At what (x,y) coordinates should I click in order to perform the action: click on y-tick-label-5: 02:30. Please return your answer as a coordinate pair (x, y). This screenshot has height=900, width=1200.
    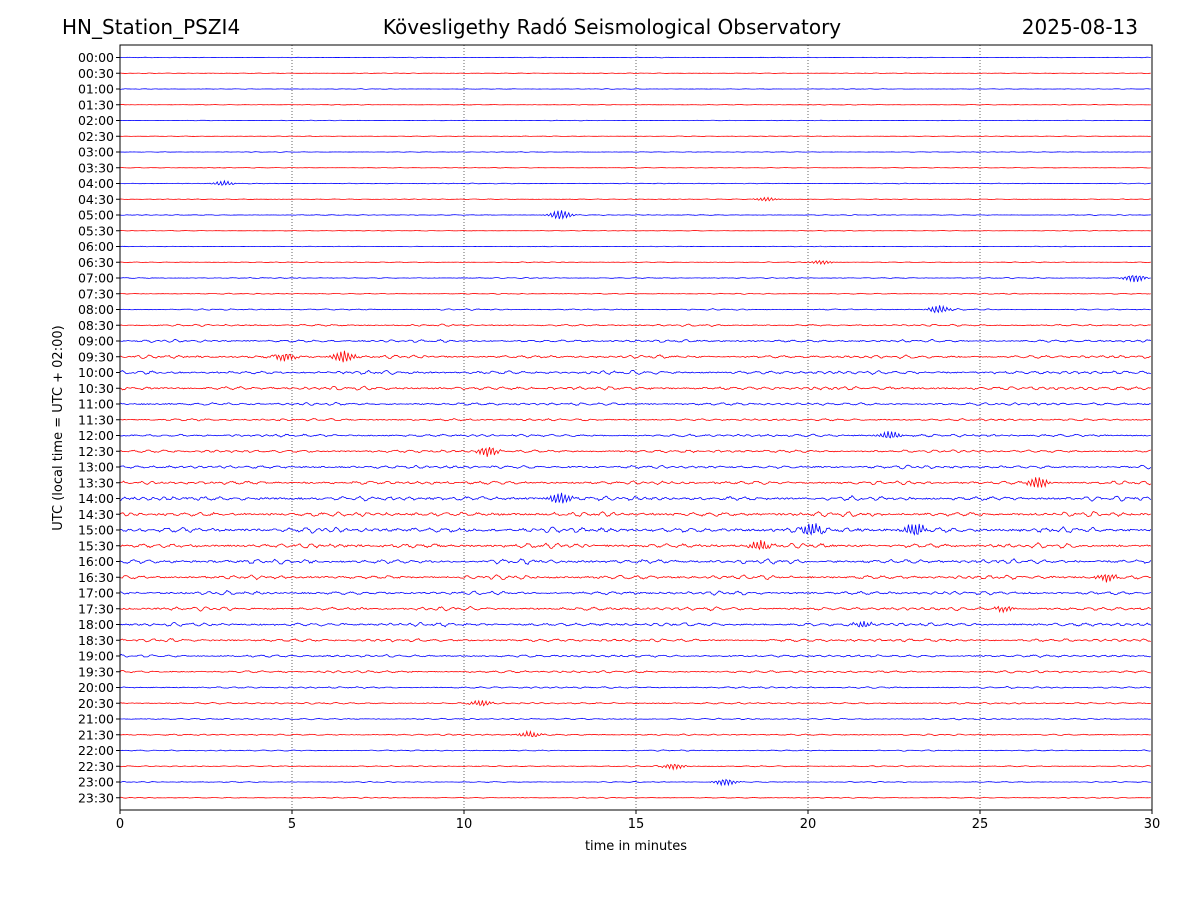
    Looking at the image, I should click on (96, 136).